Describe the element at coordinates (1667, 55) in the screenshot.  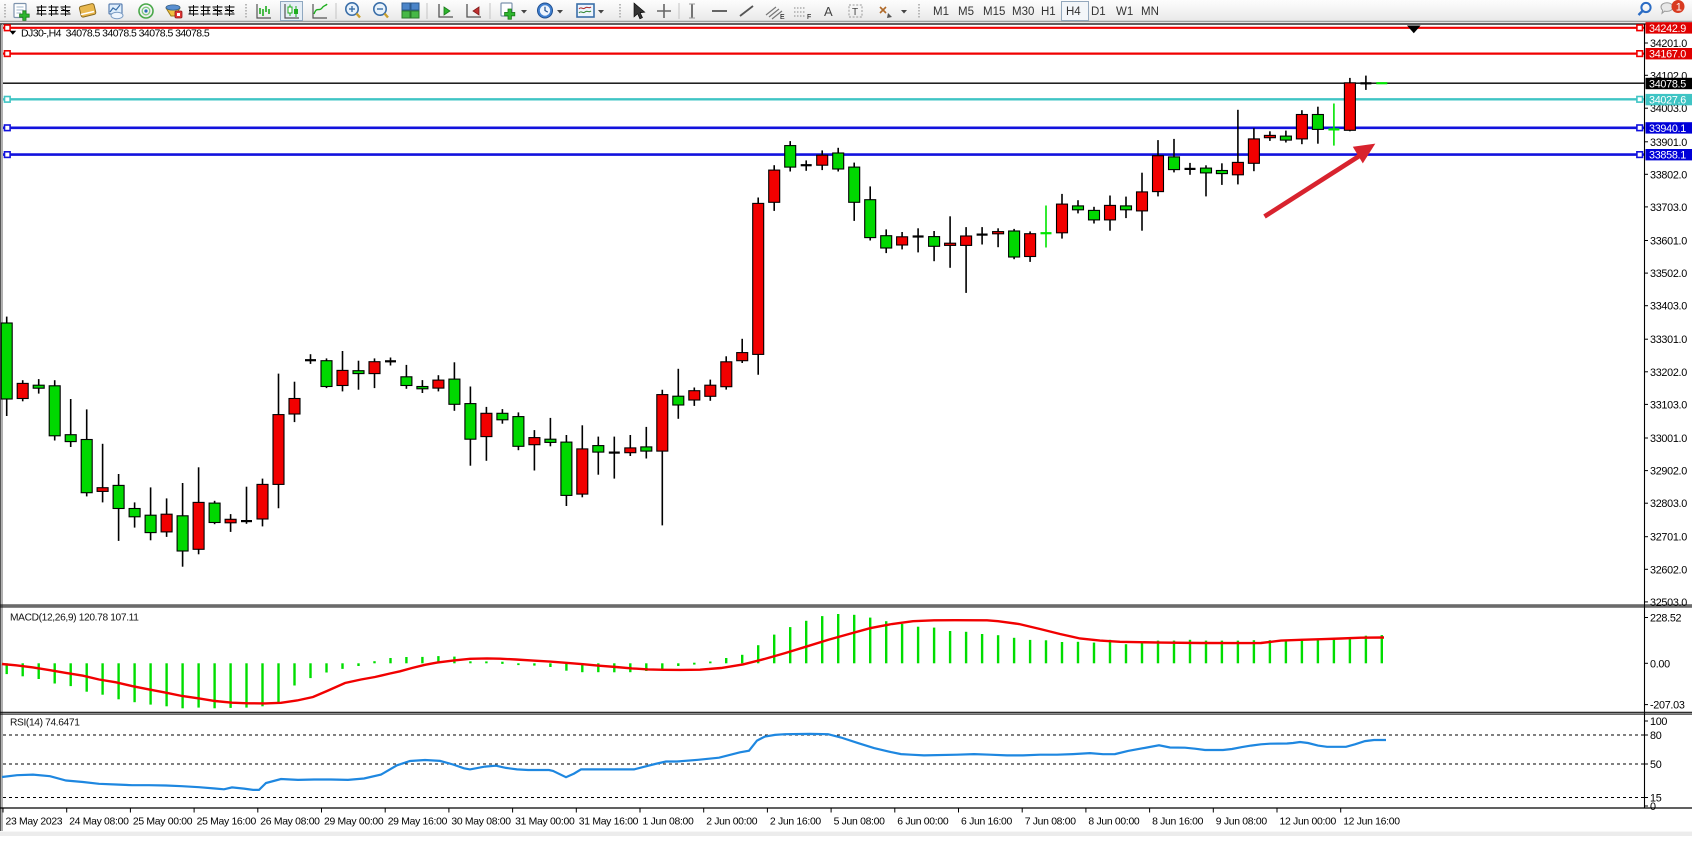
I see `svg-text: 34167.0` at that location.